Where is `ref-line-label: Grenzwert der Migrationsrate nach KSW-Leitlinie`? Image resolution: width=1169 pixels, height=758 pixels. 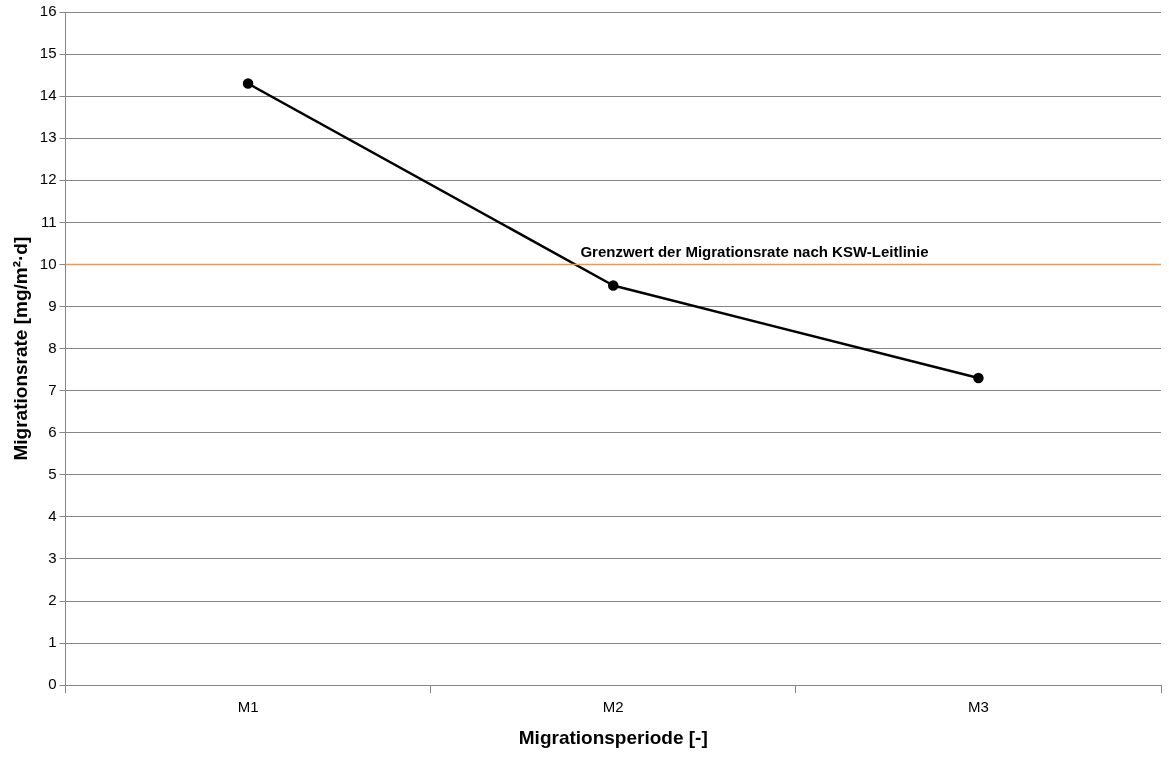 ref-line-label: Grenzwert der Migrationsrate nach KSW-Leitlinie is located at coordinates (754, 252).